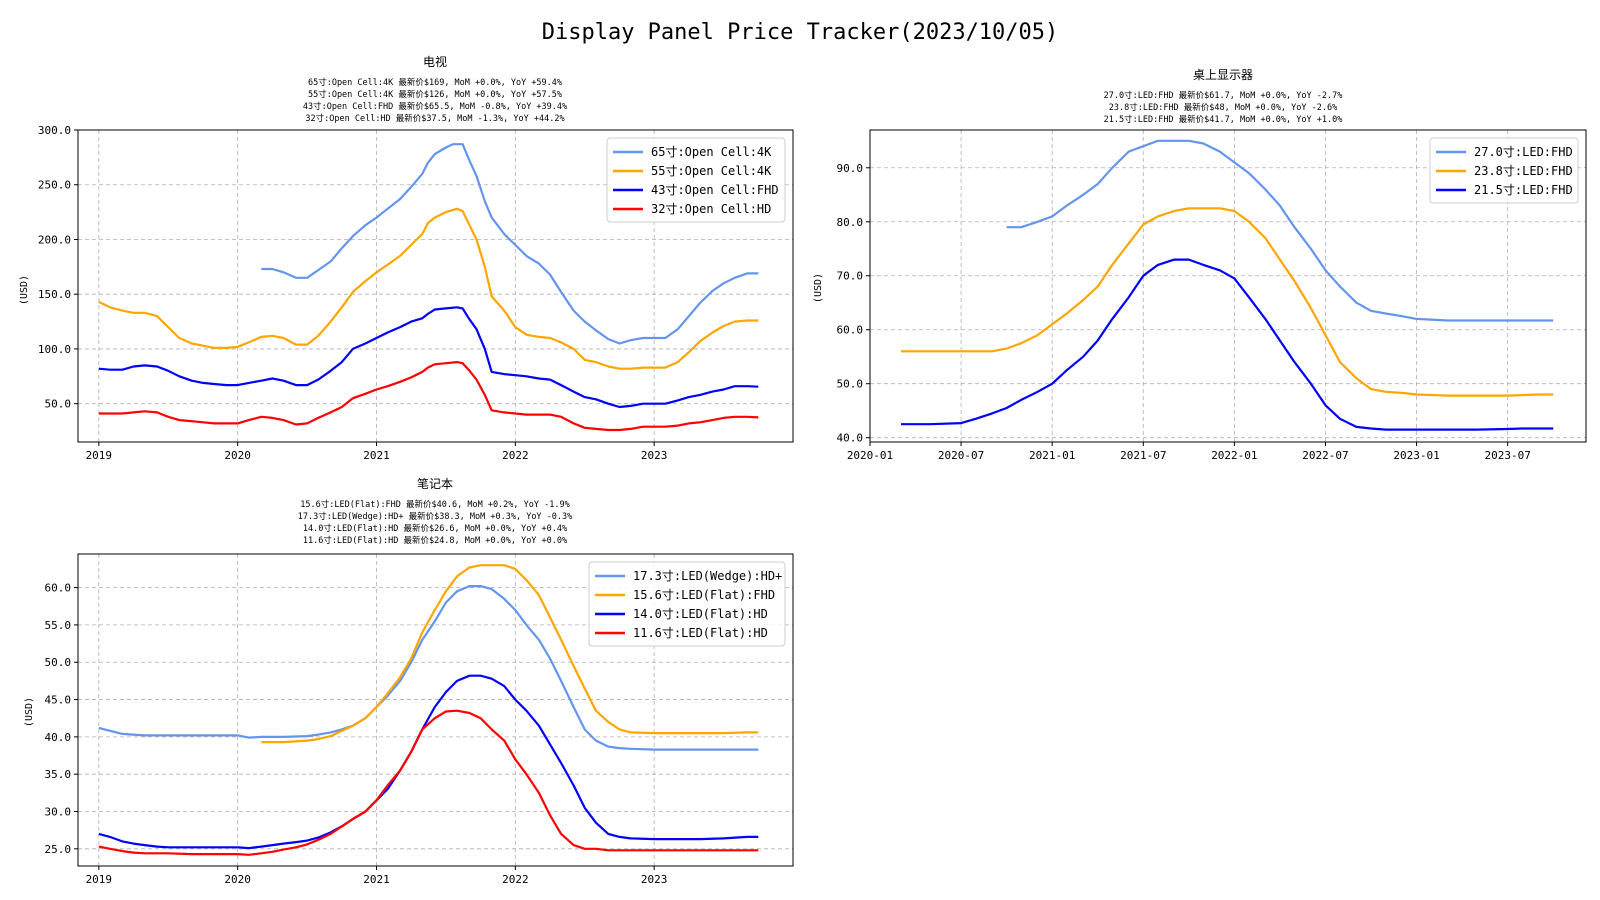  What do you see at coordinates (700, 614) in the screenshot?
I see `legend-label: 14.0寸:LED(Flat):HD` at bounding box center [700, 614].